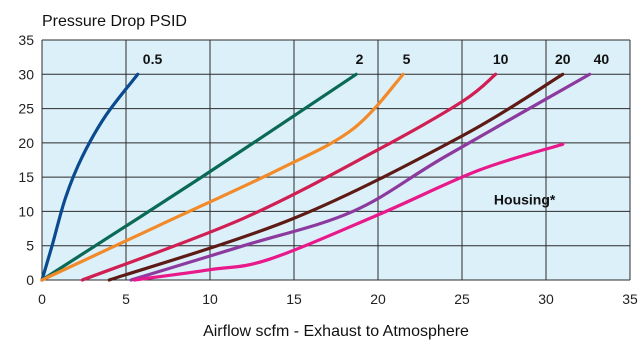  I want to click on y-tick-label: 35, so click(26, 40).